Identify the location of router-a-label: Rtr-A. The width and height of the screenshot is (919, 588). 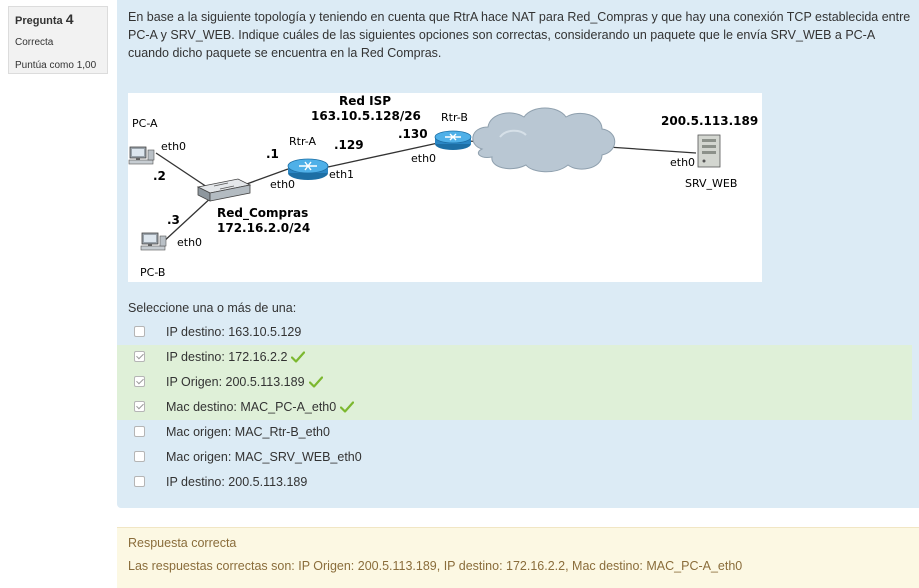
(303, 141).